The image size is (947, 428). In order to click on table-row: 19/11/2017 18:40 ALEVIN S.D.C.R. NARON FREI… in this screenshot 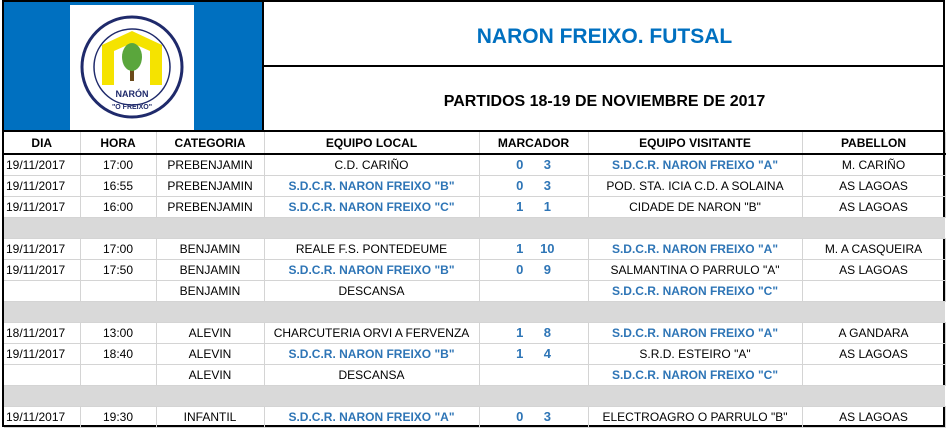, I will do `click(475, 354)`.